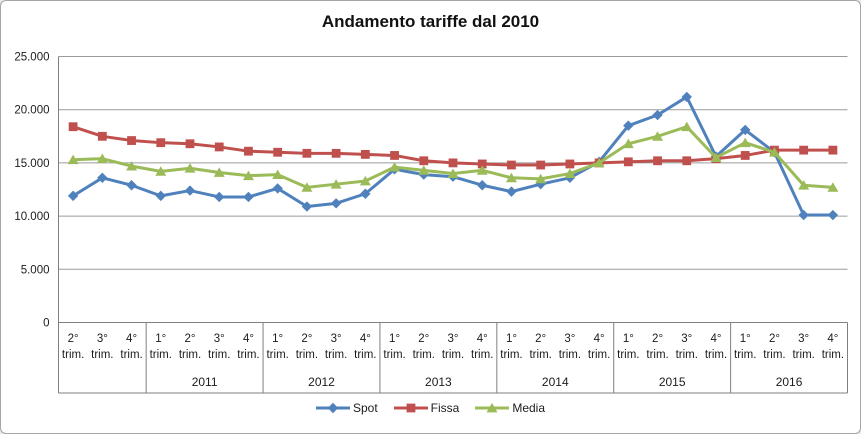 The width and height of the screenshot is (861, 434). I want to click on y-tick-label: 25.000, so click(31, 58).